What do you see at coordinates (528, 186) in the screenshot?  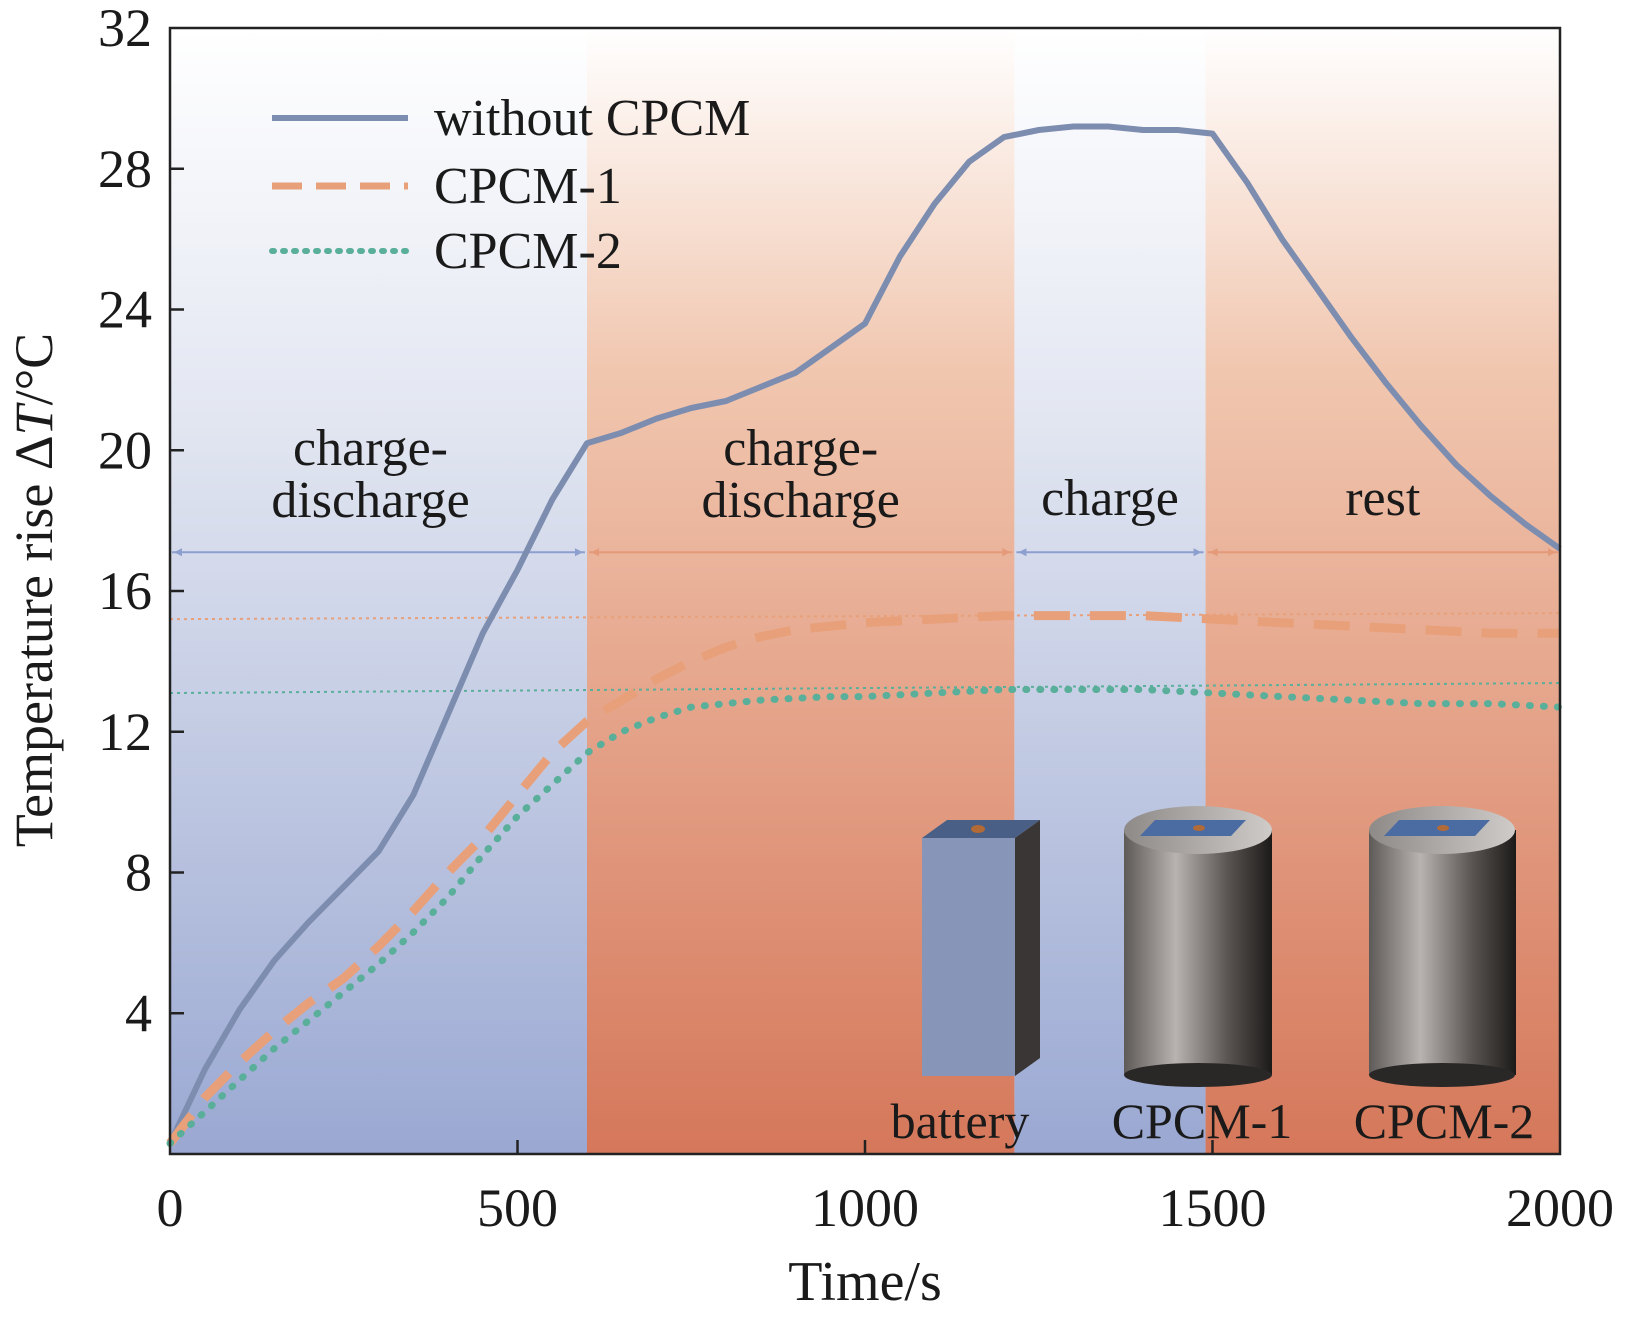 I see `legend-label-cpcm-1: CPCM-1` at bounding box center [528, 186].